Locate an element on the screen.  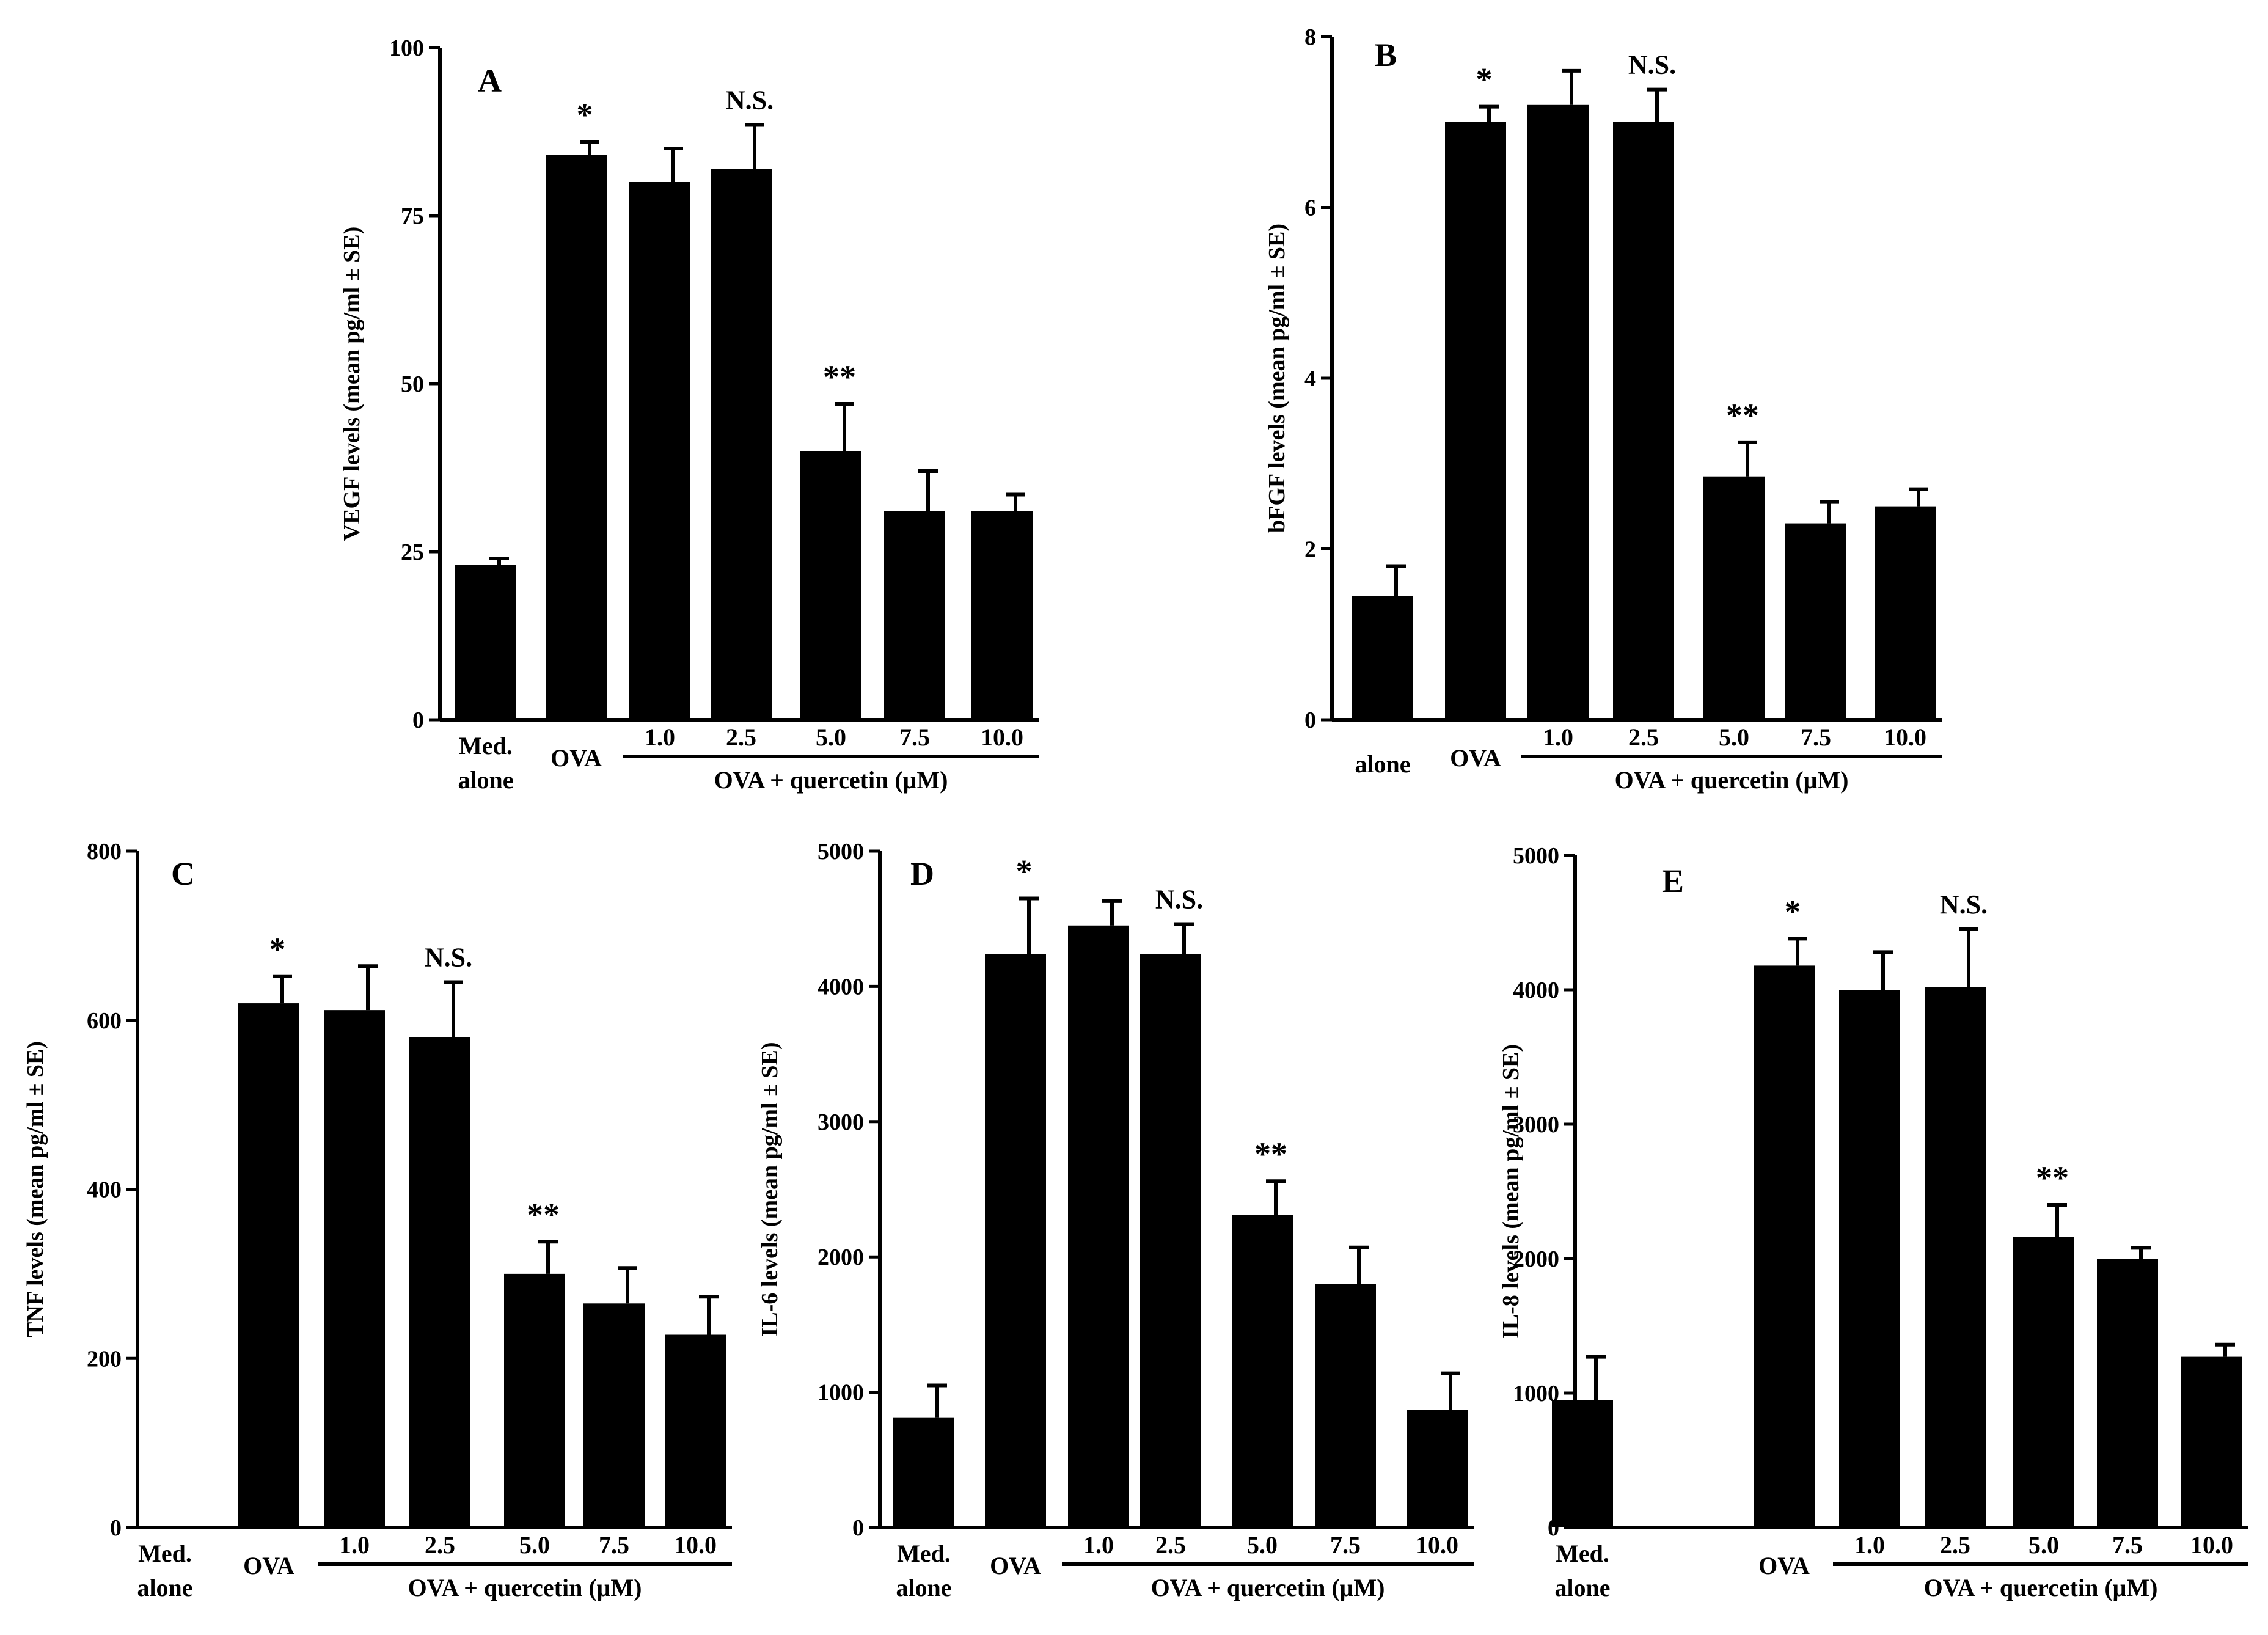
y-tick-label: 800 is located at coordinates (104, 852).